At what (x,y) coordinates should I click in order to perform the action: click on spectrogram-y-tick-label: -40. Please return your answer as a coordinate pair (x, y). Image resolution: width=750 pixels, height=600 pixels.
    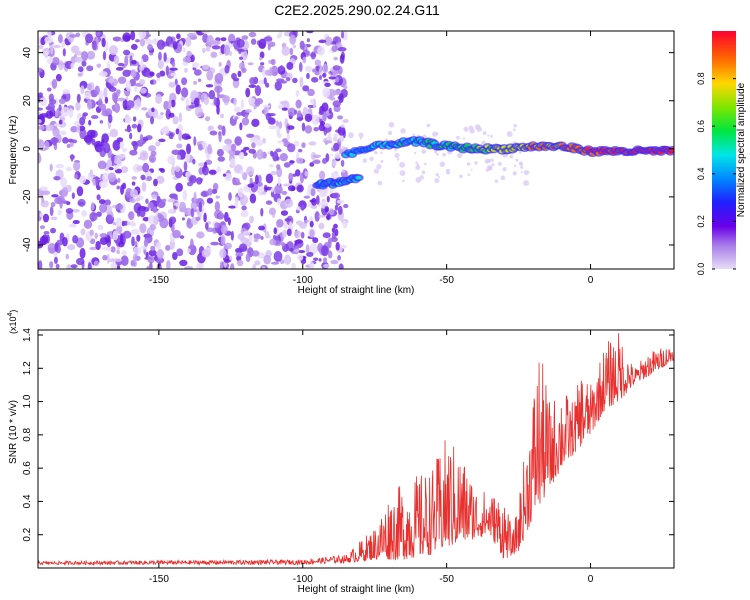
    Looking at the image, I should click on (27, 244).